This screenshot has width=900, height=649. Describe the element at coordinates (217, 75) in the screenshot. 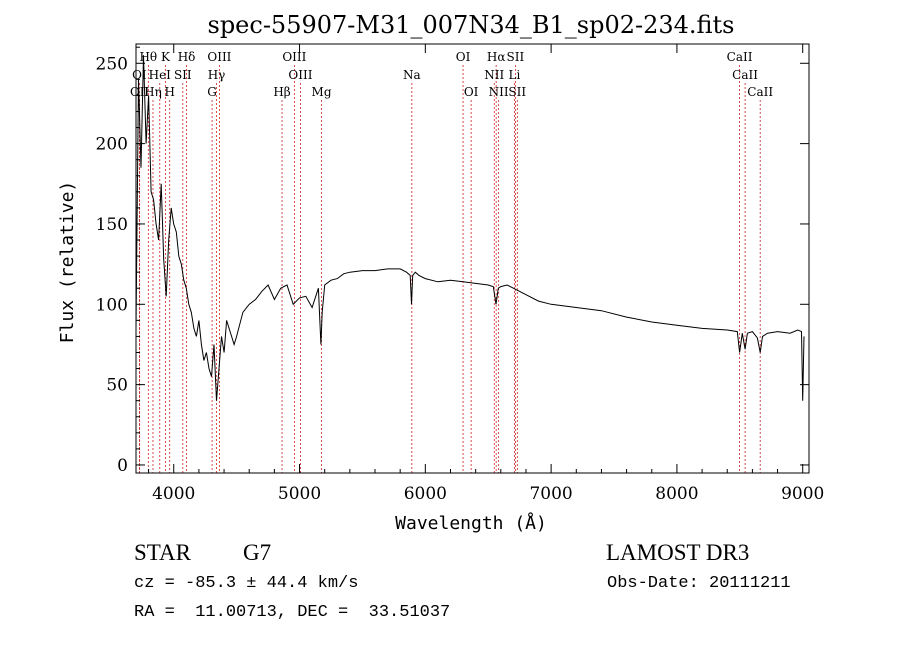

I see `line-label-12: Hγ` at that location.